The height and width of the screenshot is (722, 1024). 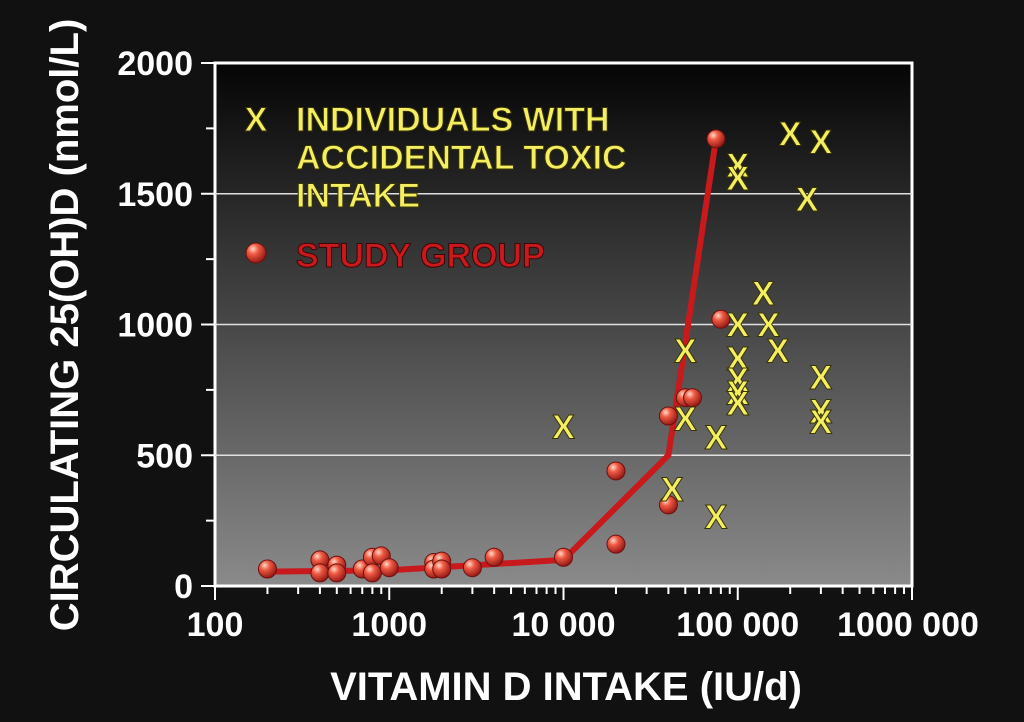 What do you see at coordinates (420, 256) in the screenshot?
I see `legend-study-label: STUDY GROUP` at bounding box center [420, 256].